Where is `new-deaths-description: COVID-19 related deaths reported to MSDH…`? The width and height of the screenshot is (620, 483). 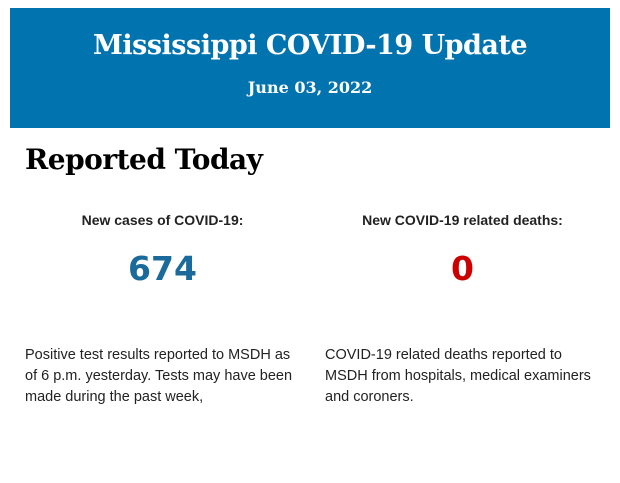
new-deaths-description: COVID-19 related deaths reported to MSDH… is located at coordinates (458, 376).